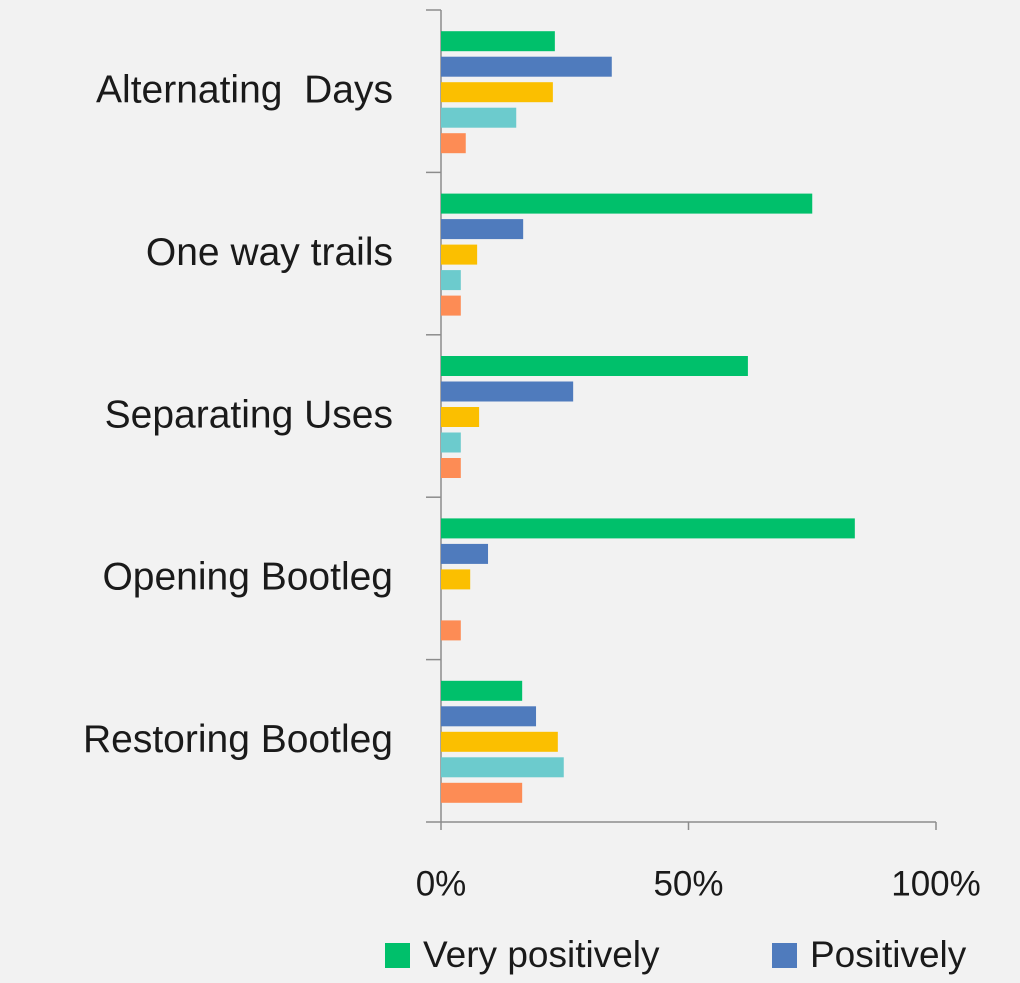 The image size is (1020, 983). What do you see at coordinates (238, 739) in the screenshot?
I see `category-label: Restoring Bootleg` at bounding box center [238, 739].